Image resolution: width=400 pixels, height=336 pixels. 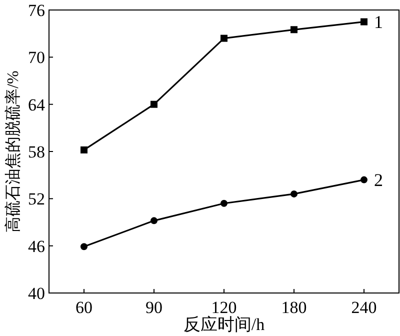 I want to click on y-tick-label: 46, so click(x=36, y=246).